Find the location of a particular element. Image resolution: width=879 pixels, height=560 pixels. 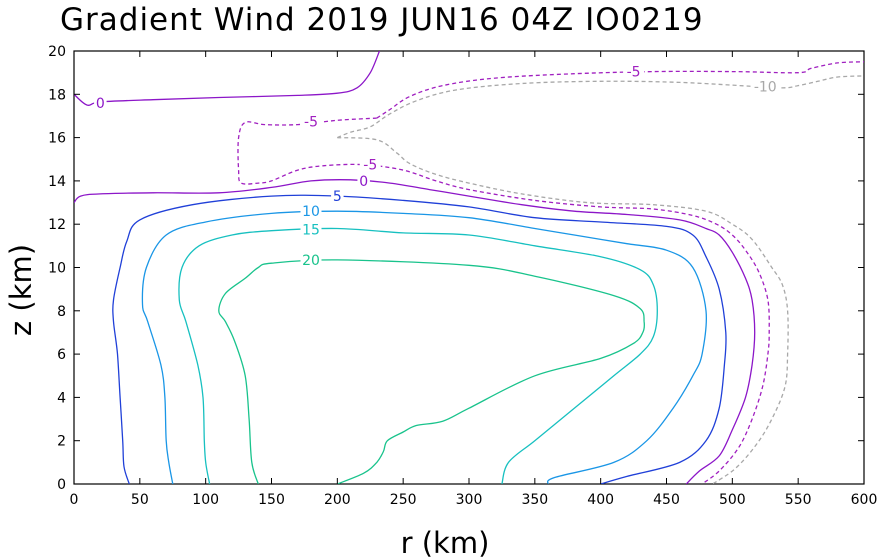

contour-label: 5 is located at coordinates (337, 197).